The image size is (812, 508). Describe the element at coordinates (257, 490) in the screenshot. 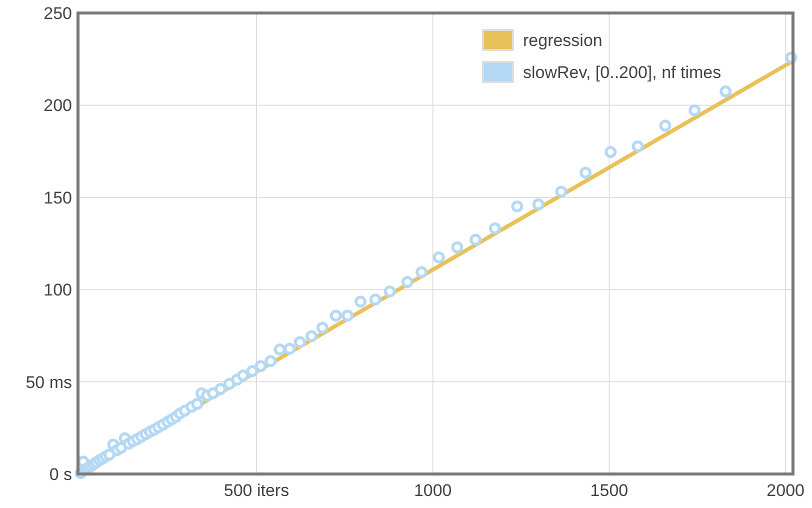

I see `x-tick-label: 500 iters` at that location.